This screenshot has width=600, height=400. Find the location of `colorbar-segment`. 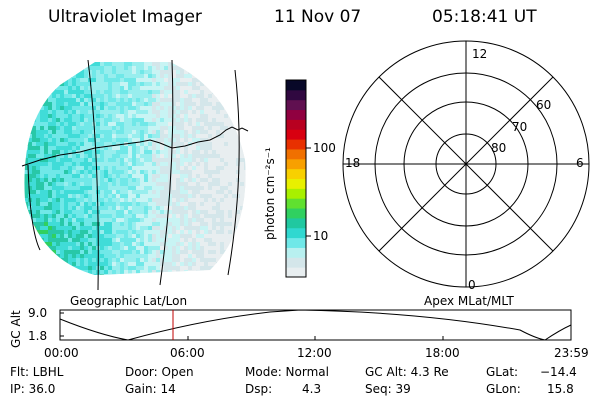

colorbar-segment is located at coordinates (296, 242).